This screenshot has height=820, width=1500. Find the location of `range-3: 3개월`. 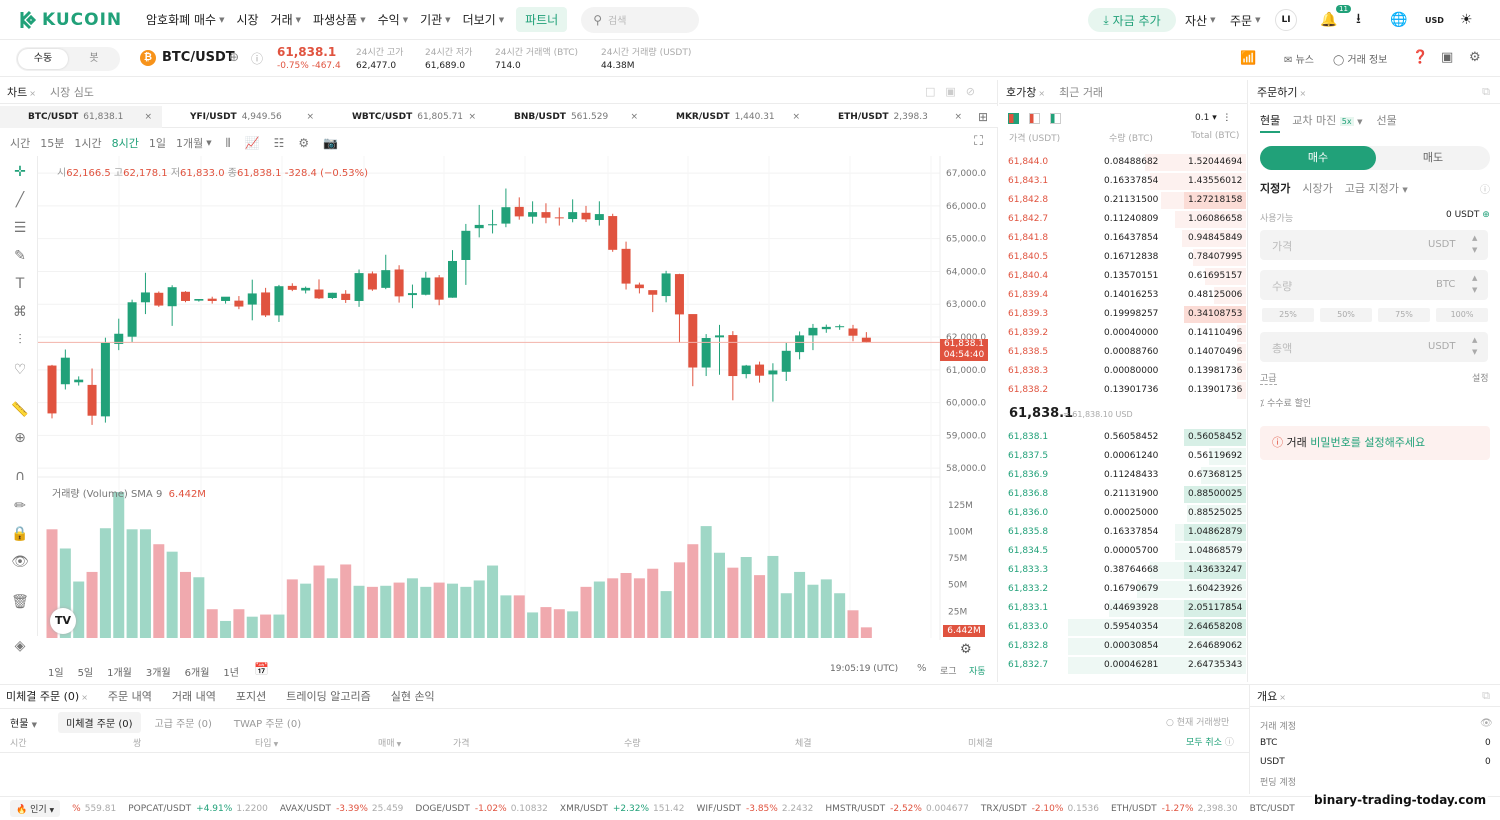

range-3: 3개월 is located at coordinates (158, 673).